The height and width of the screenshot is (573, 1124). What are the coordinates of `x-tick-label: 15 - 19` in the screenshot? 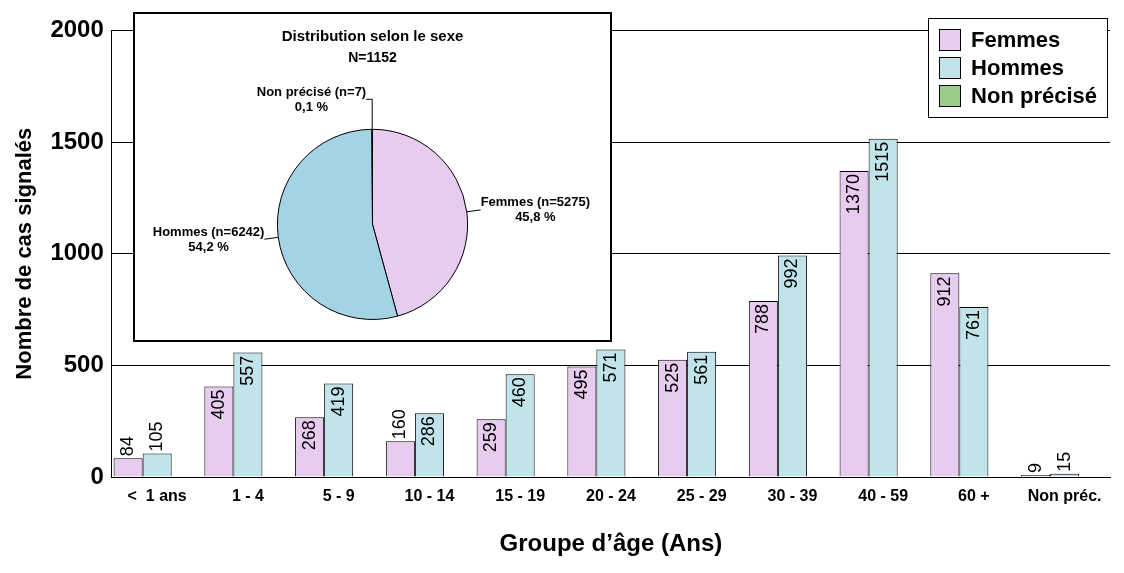 It's located at (520, 496).